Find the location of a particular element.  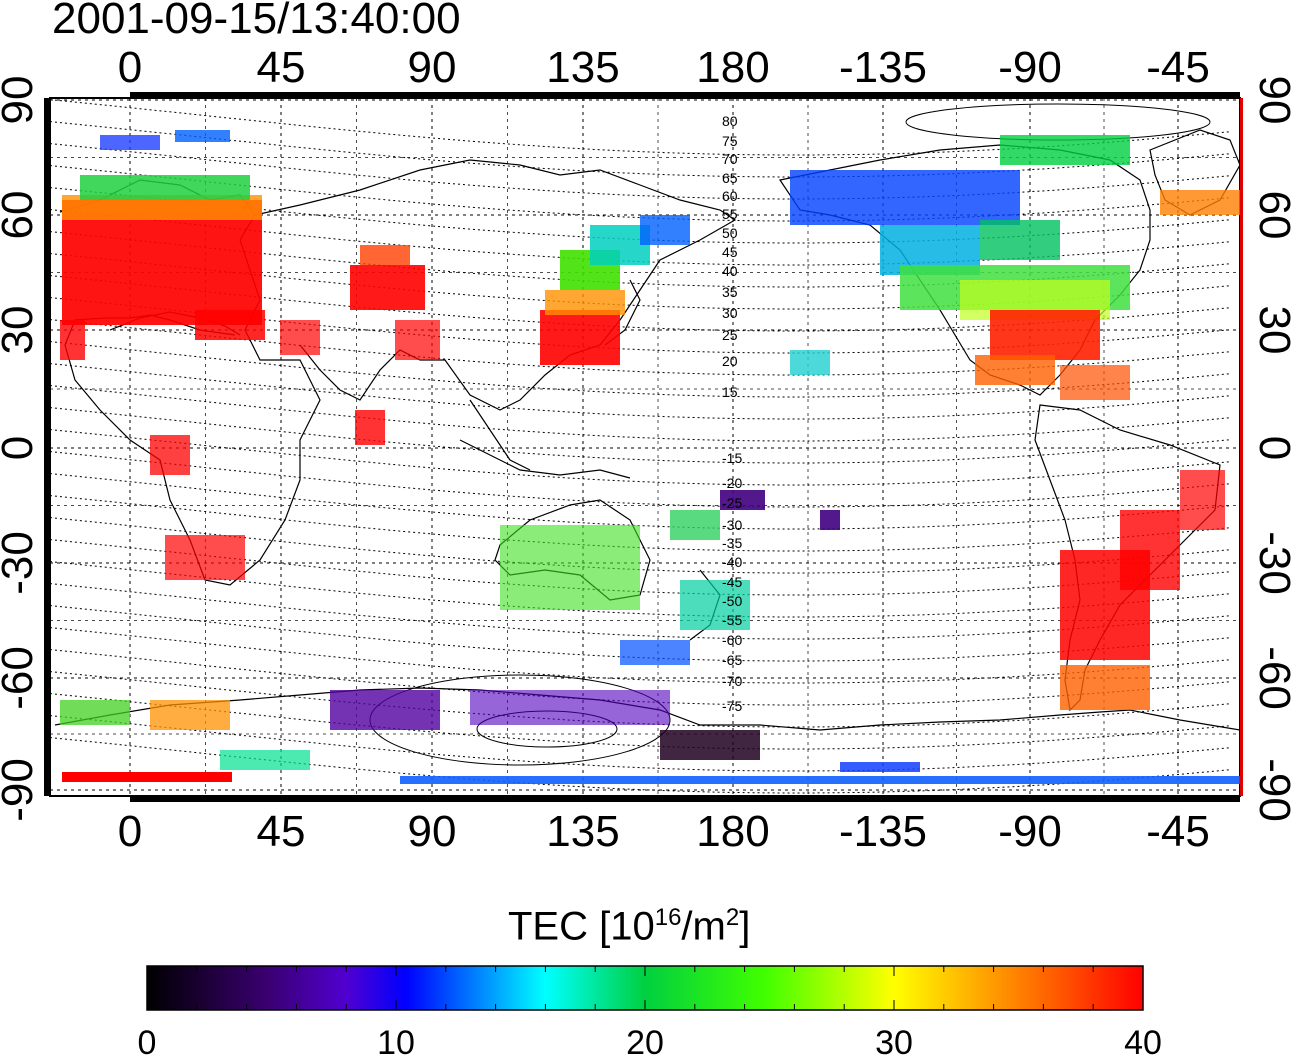

contour-label: -75 is located at coordinates (732, 706).